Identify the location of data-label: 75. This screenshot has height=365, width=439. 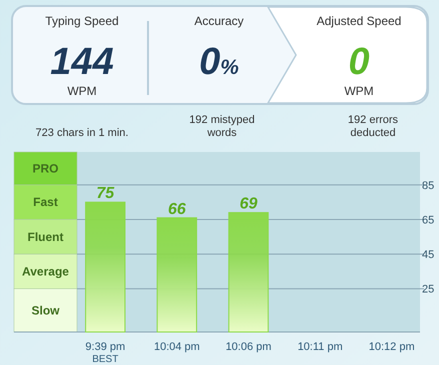
(106, 193).